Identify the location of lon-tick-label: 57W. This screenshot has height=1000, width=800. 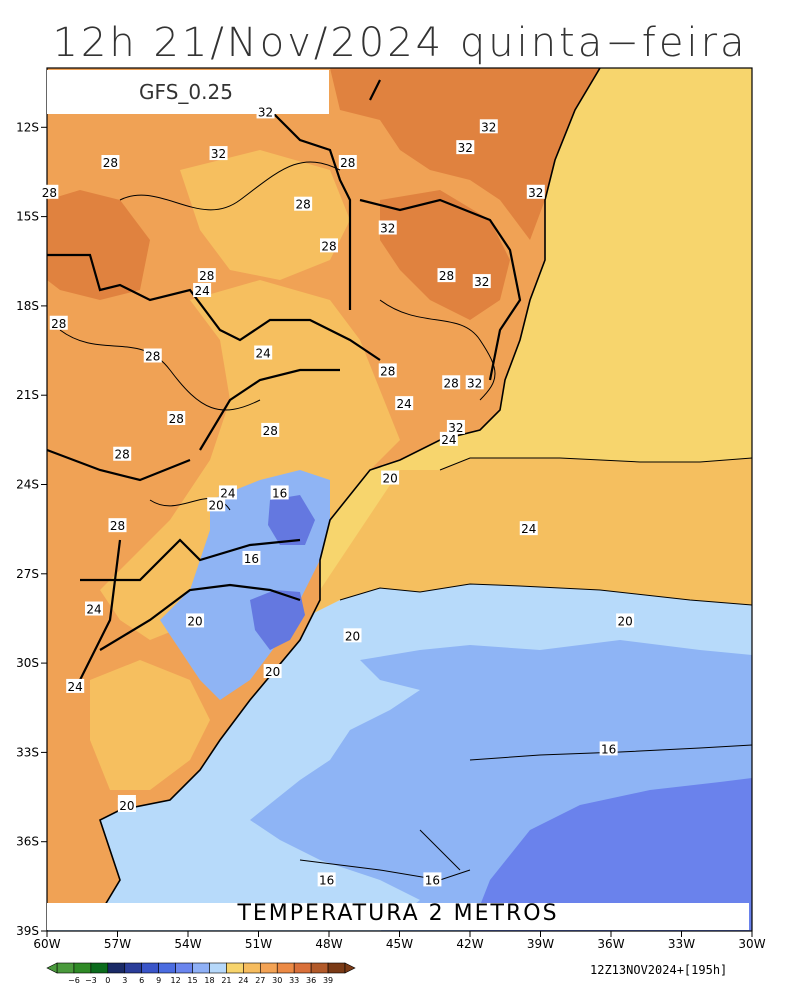
(117, 944).